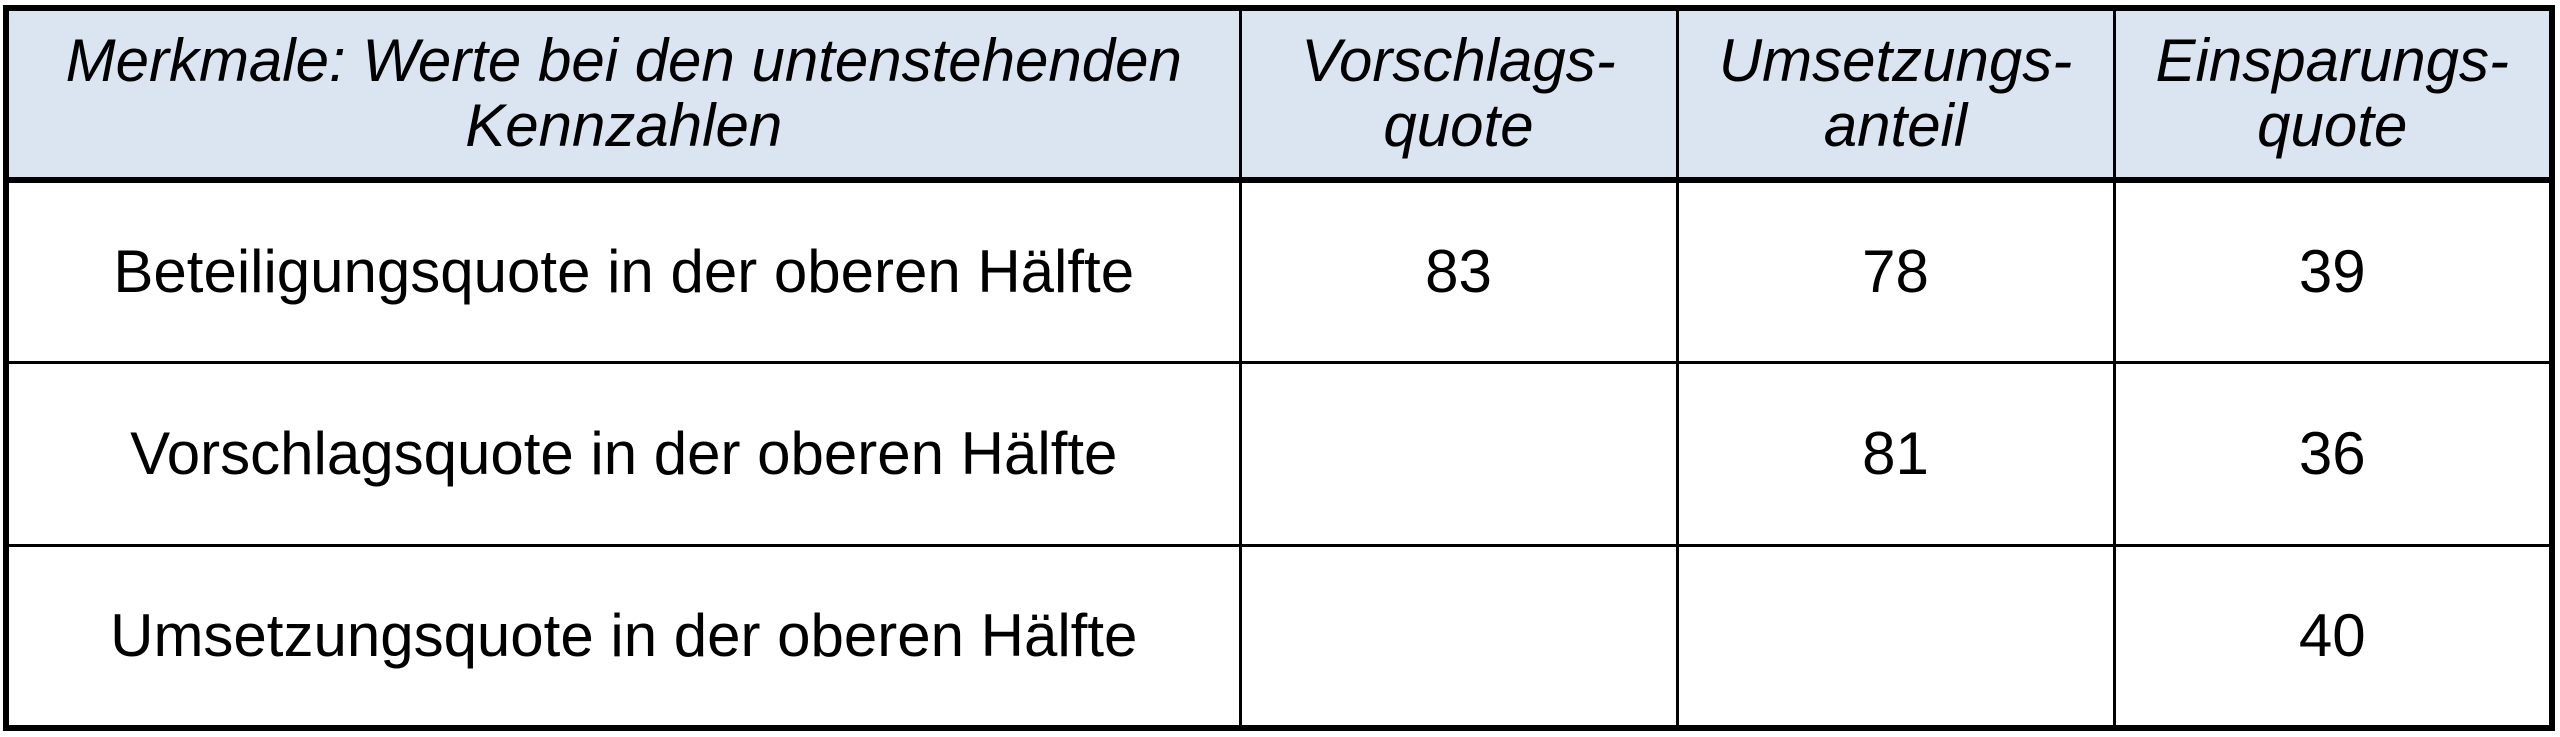 This screenshot has height=737, width=2560. What do you see at coordinates (623, 454) in the screenshot?
I see `row-label-vorschlagsquote: Vorschlagsquote in der oberen Hälfte` at bounding box center [623, 454].